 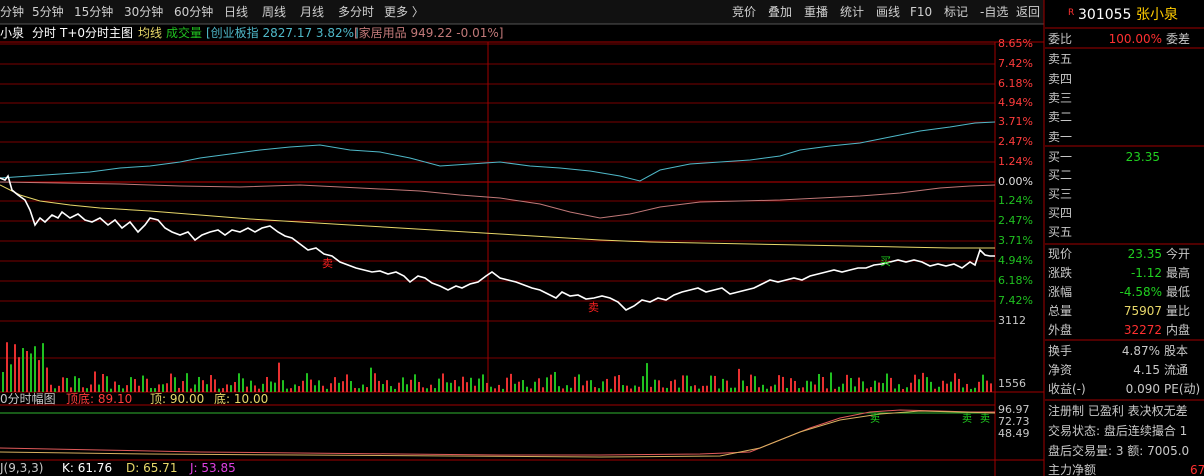 I want to click on toolbar-button: F10, so click(x=921, y=12).